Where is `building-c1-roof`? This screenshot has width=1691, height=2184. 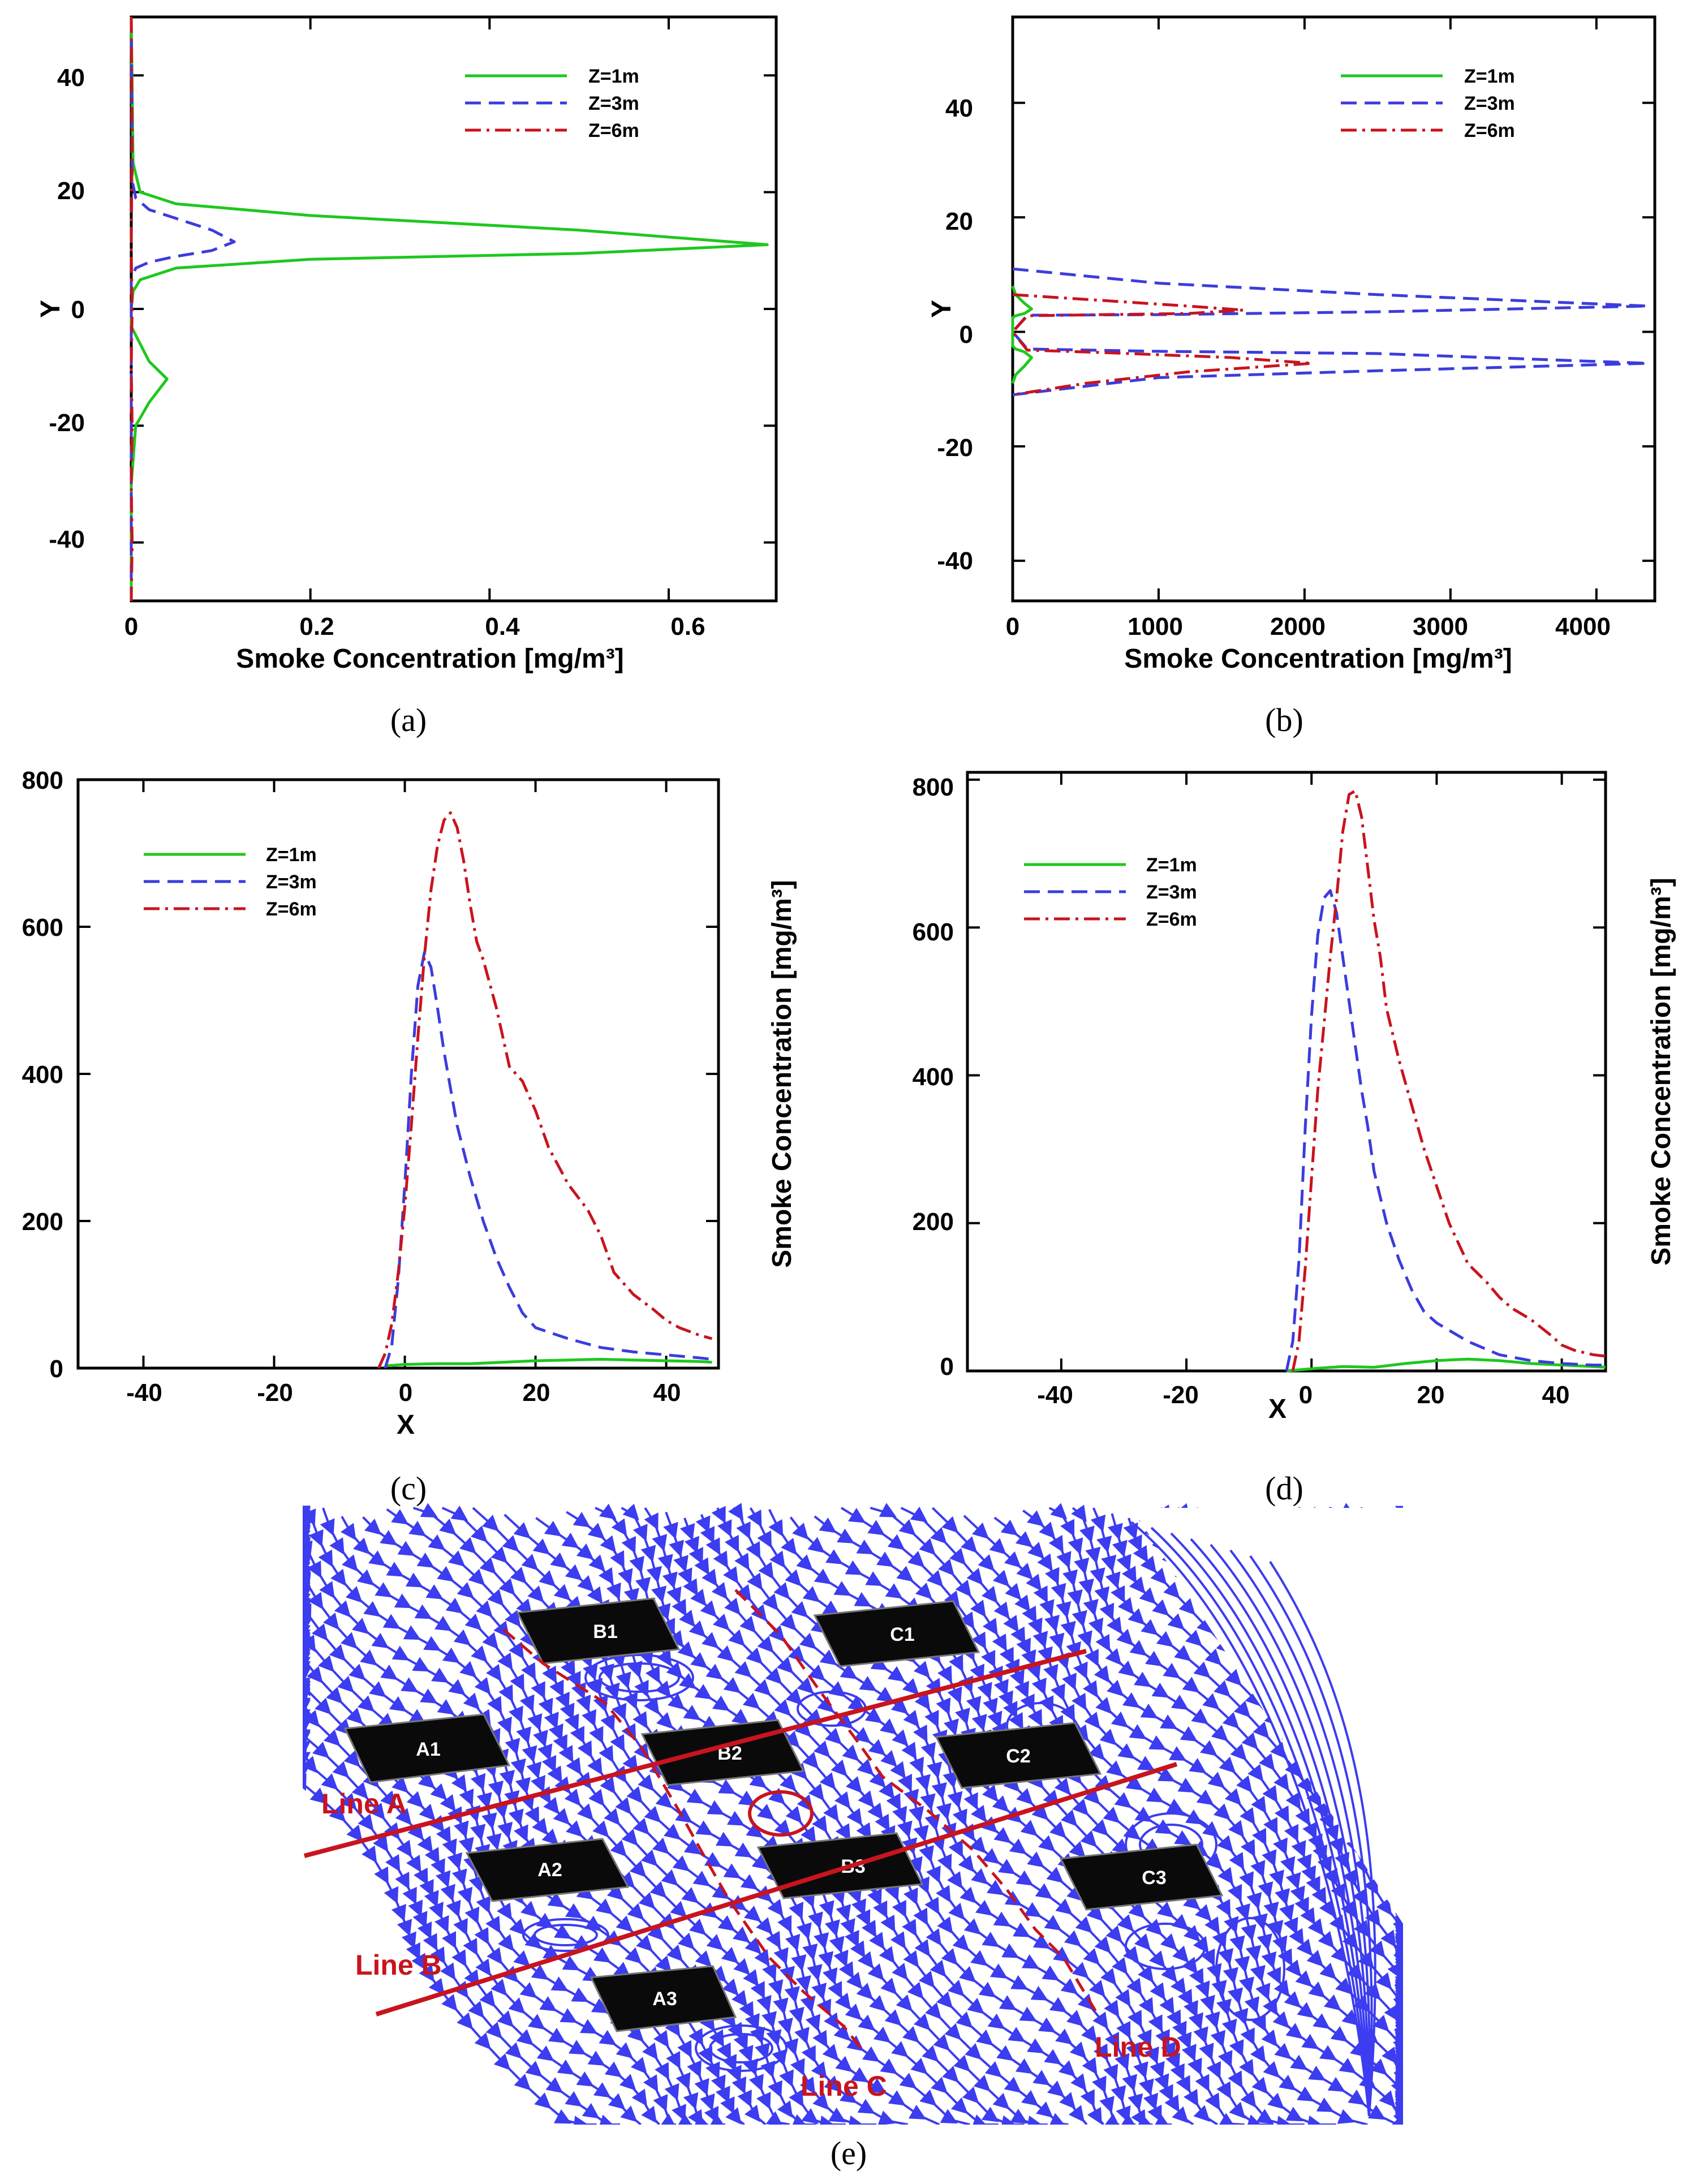 building-c1-roof is located at coordinates (896, 1633).